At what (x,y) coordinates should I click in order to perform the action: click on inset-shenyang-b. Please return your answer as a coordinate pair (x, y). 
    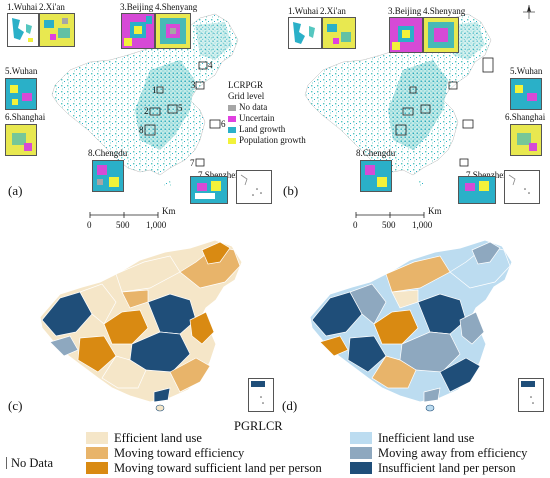
    Looking at the image, I should click on (441, 35).